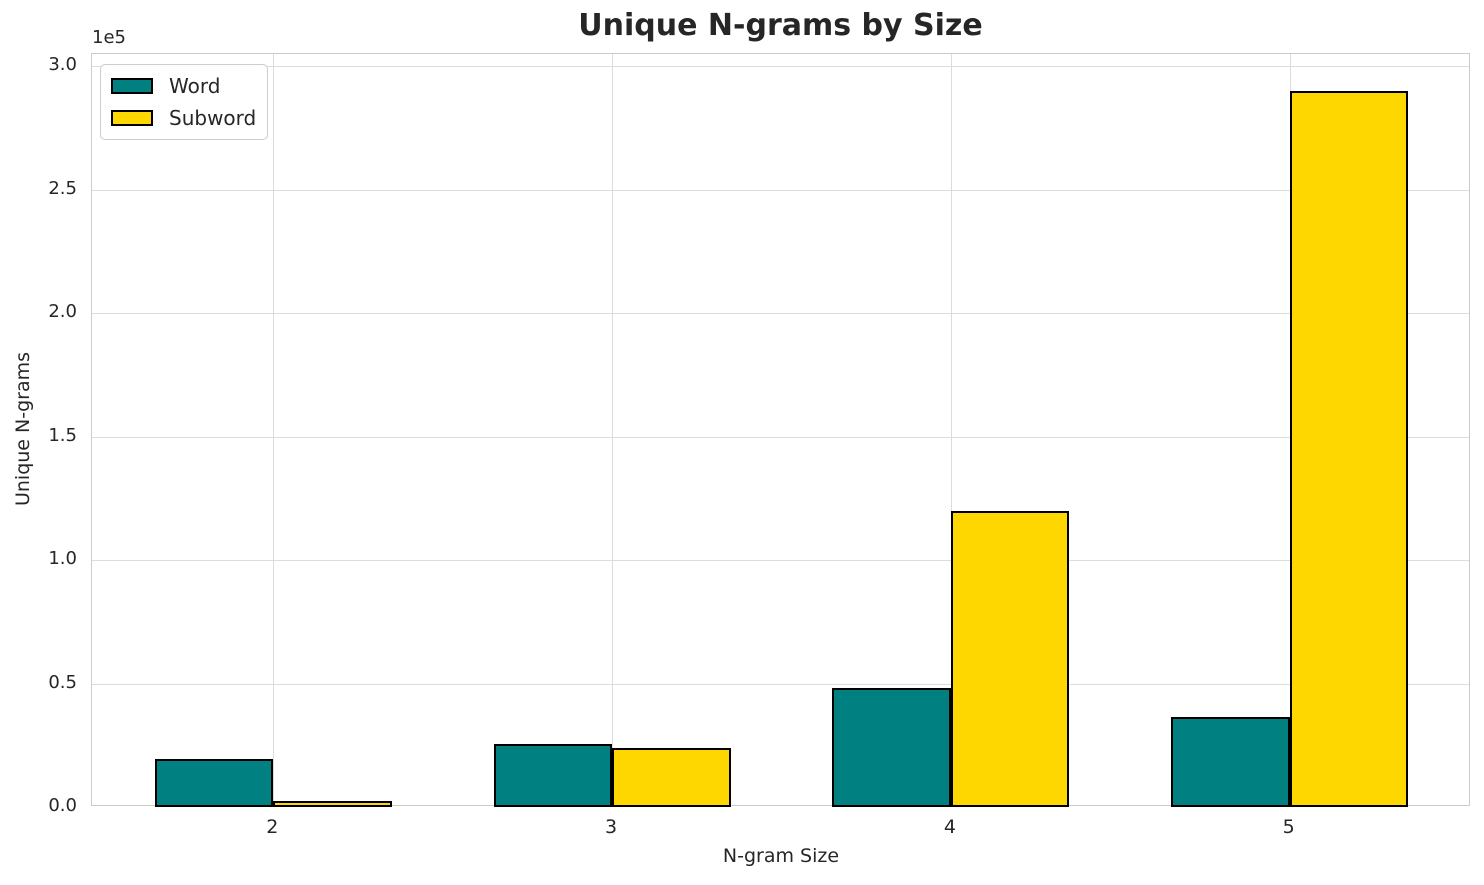  I want to click on h-gridline-0.5, so click(780, 684).